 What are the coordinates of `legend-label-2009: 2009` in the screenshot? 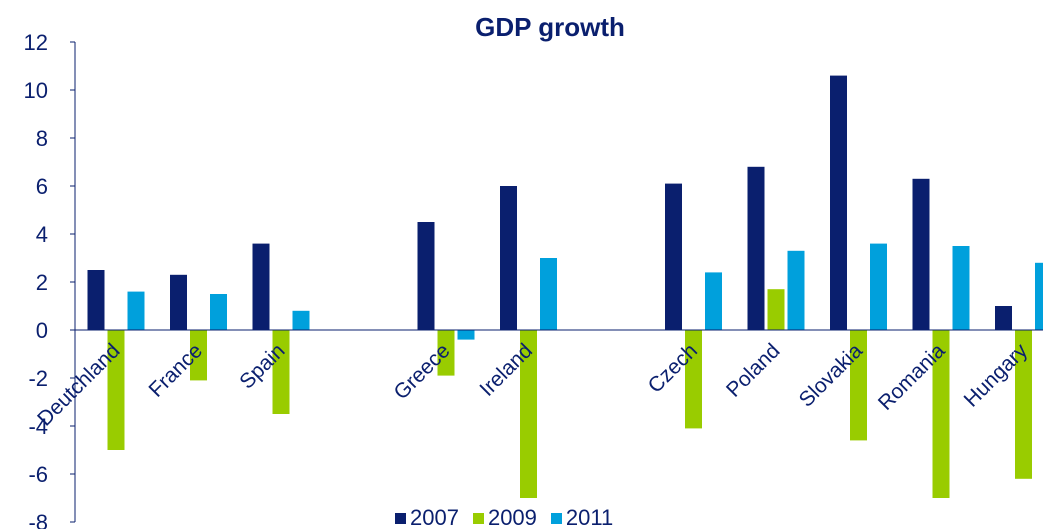 It's located at (512, 518).